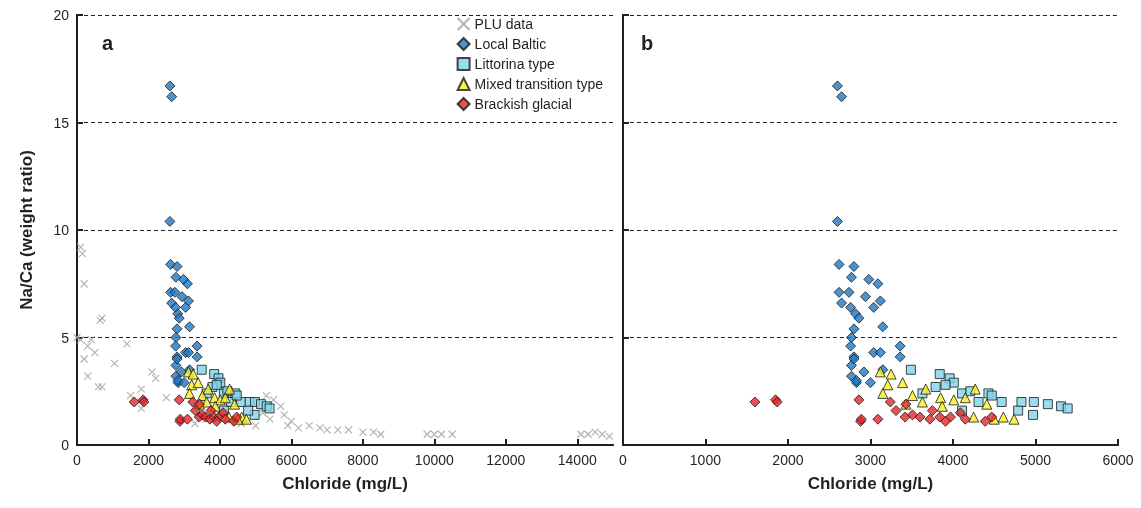  Describe the element at coordinates (61, 230) in the screenshot. I see `y-tick-label: 10` at that location.